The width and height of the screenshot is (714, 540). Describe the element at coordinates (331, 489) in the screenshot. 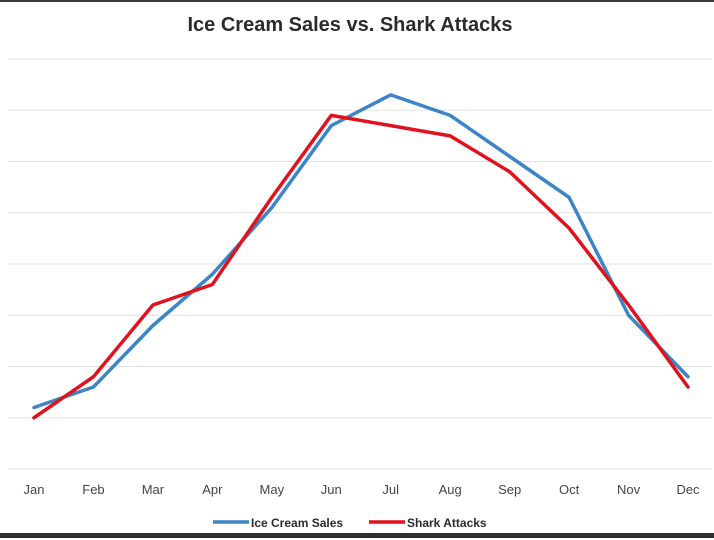

I see `x-tick-label: Jun` at that location.